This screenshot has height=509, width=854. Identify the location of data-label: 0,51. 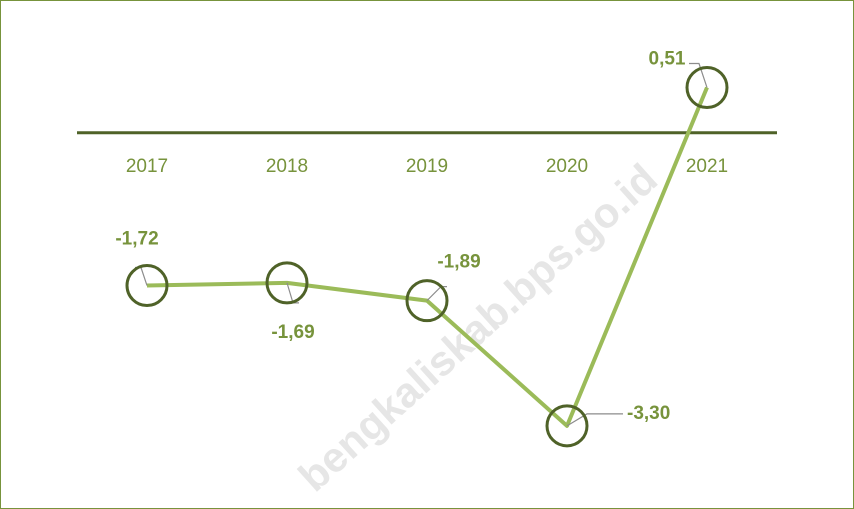
(667, 59).